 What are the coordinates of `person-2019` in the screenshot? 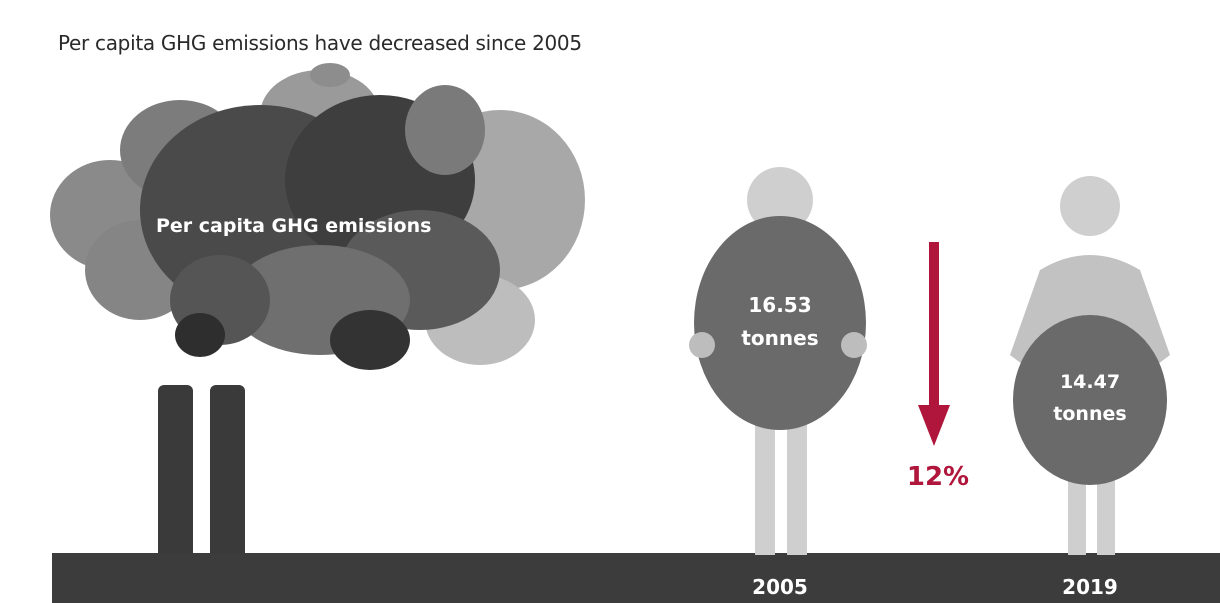 It's located at (1090, 365).